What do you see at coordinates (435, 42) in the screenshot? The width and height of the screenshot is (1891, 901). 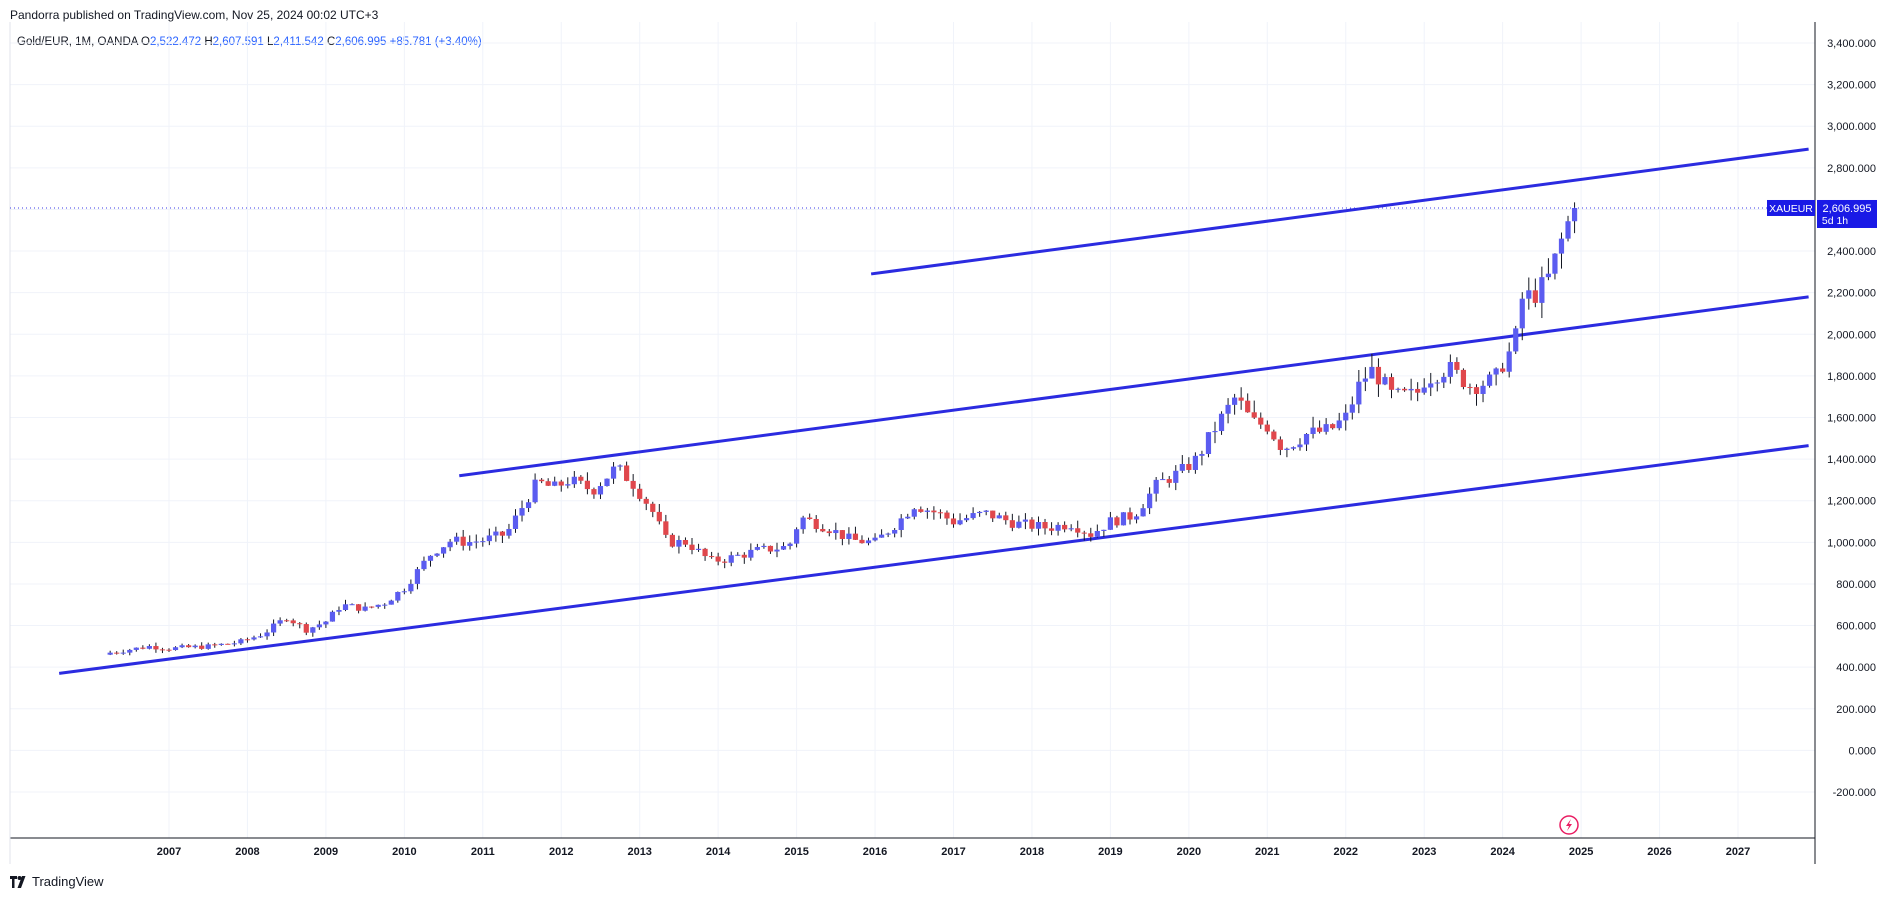 I see `change-value: +85.781 (+3.40%)` at bounding box center [435, 42].